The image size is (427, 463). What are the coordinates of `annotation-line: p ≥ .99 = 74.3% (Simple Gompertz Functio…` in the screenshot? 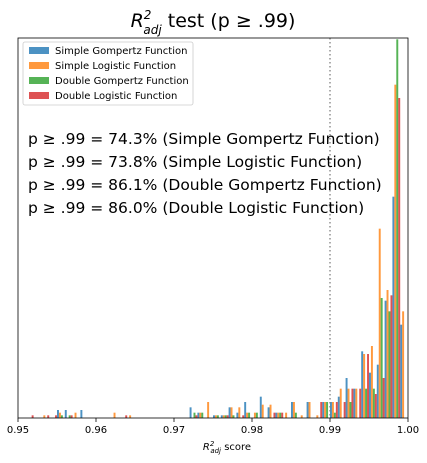 It's located at (204, 139).